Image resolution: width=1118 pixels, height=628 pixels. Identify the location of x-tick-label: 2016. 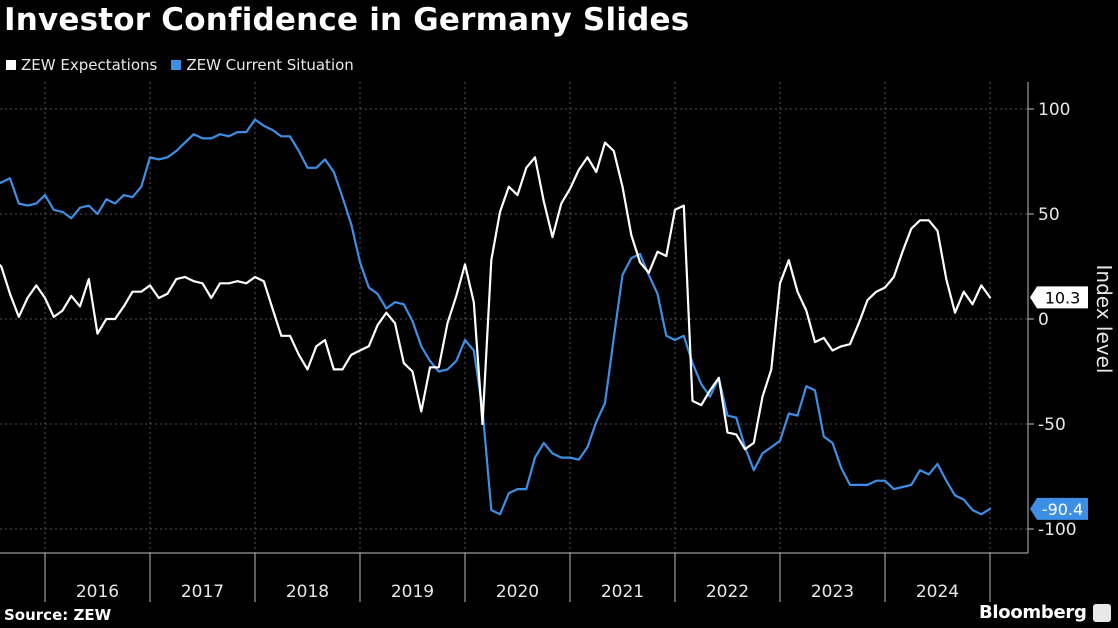
(97, 592).